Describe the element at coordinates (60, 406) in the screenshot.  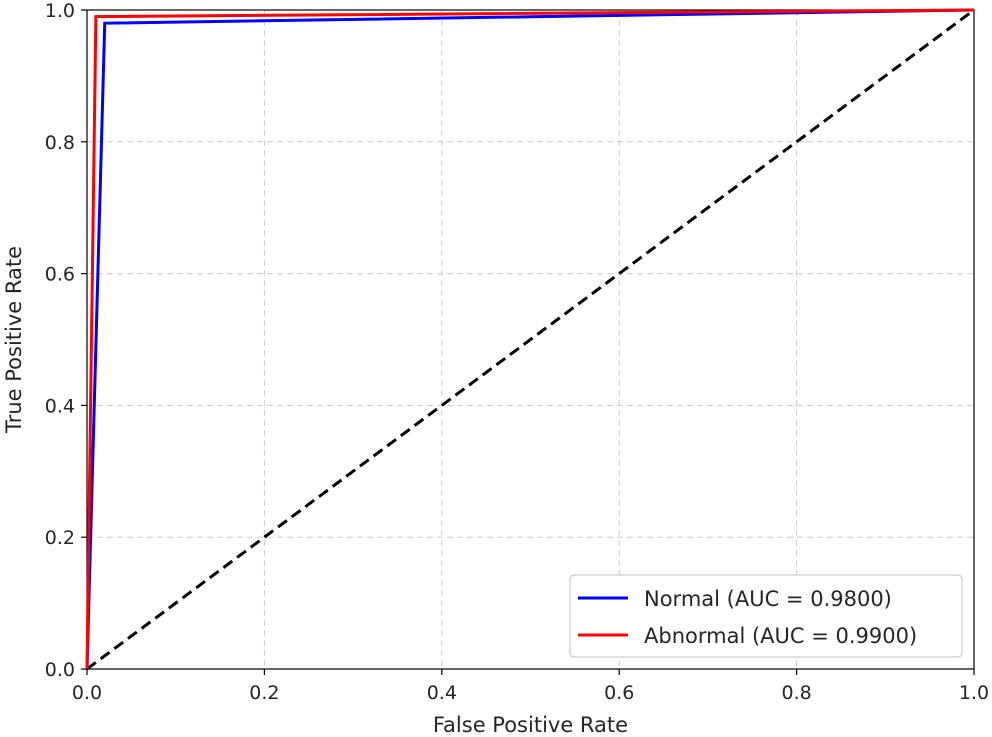
I see `y-tick-label-2: 0.4` at that location.